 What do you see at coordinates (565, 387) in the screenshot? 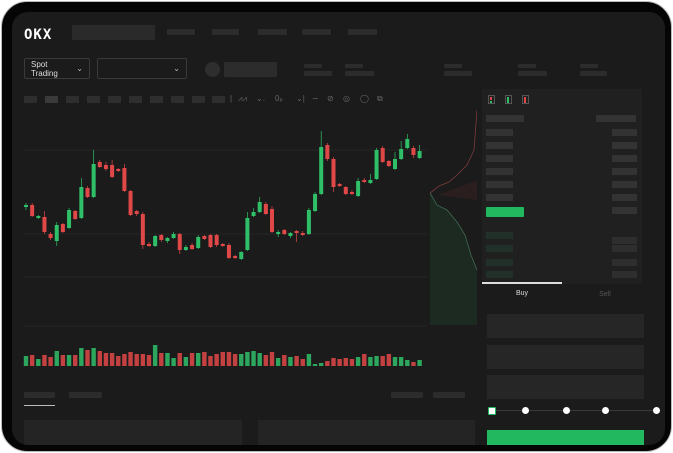
I see `total-input` at bounding box center [565, 387].